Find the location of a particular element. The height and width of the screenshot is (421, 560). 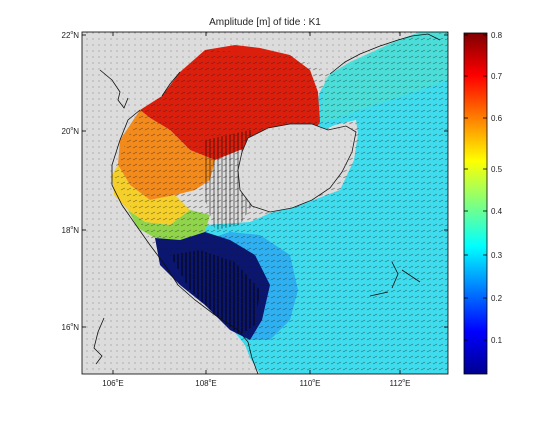

island-cluster is located at coordinates (395, 279).